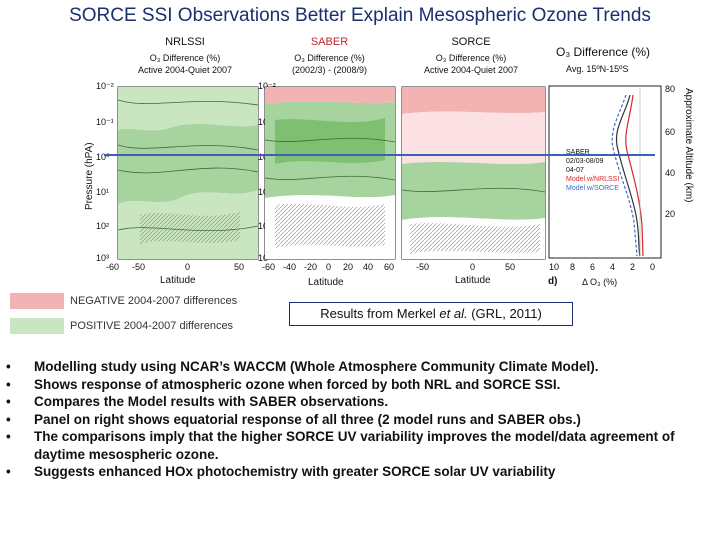  I want to click on panel-title-sorce: SORCE, so click(471, 42).